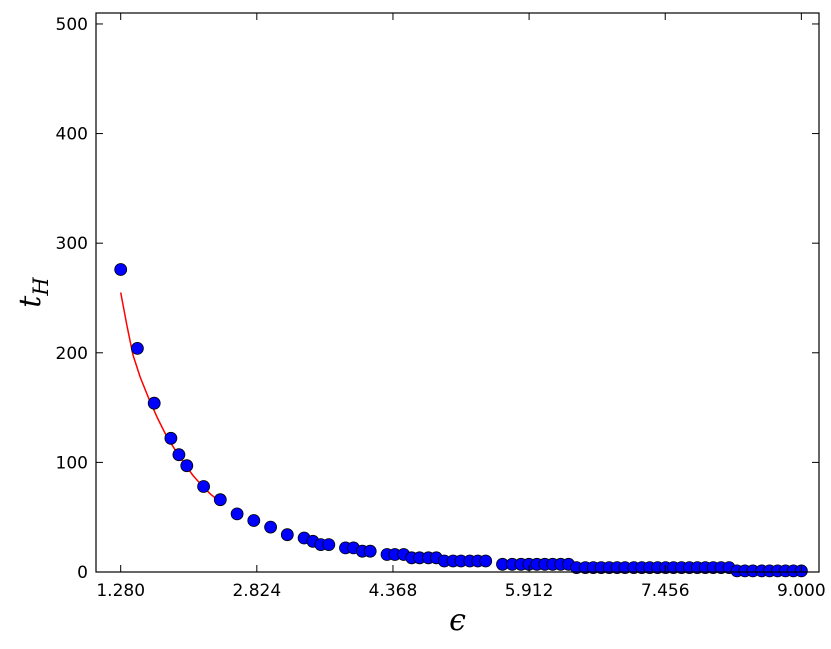 The height and width of the screenshot is (649, 831). I want to click on x-tick-label: 7.456, so click(665, 591).